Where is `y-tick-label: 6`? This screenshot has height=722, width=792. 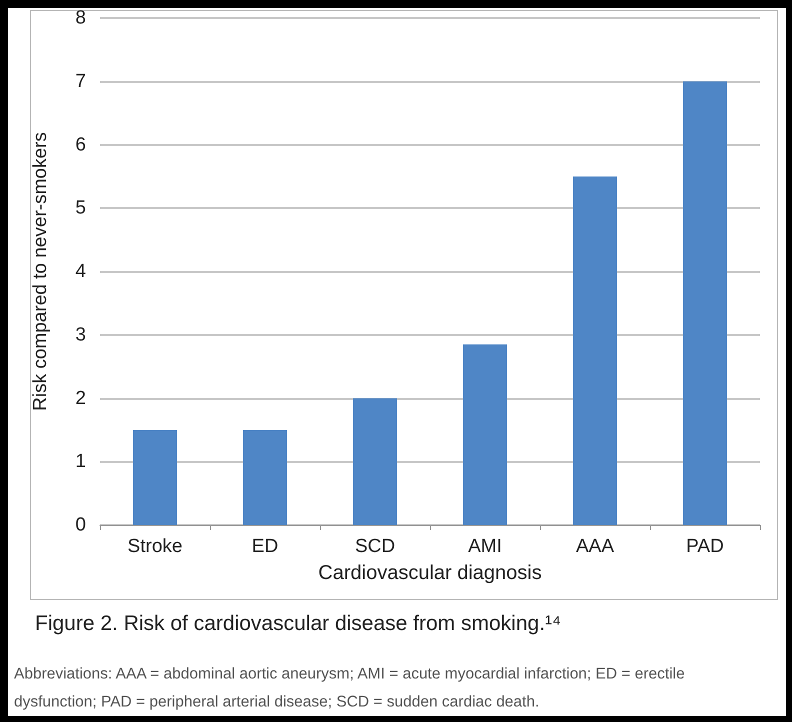
y-tick-label: 6 is located at coordinates (80, 145).